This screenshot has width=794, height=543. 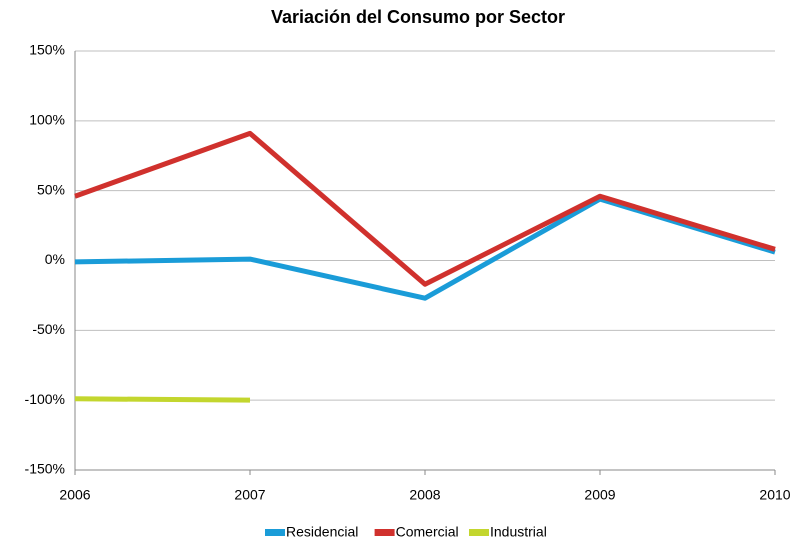 I want to click on x-tick-label: 2009, so click(x=599, y=495).